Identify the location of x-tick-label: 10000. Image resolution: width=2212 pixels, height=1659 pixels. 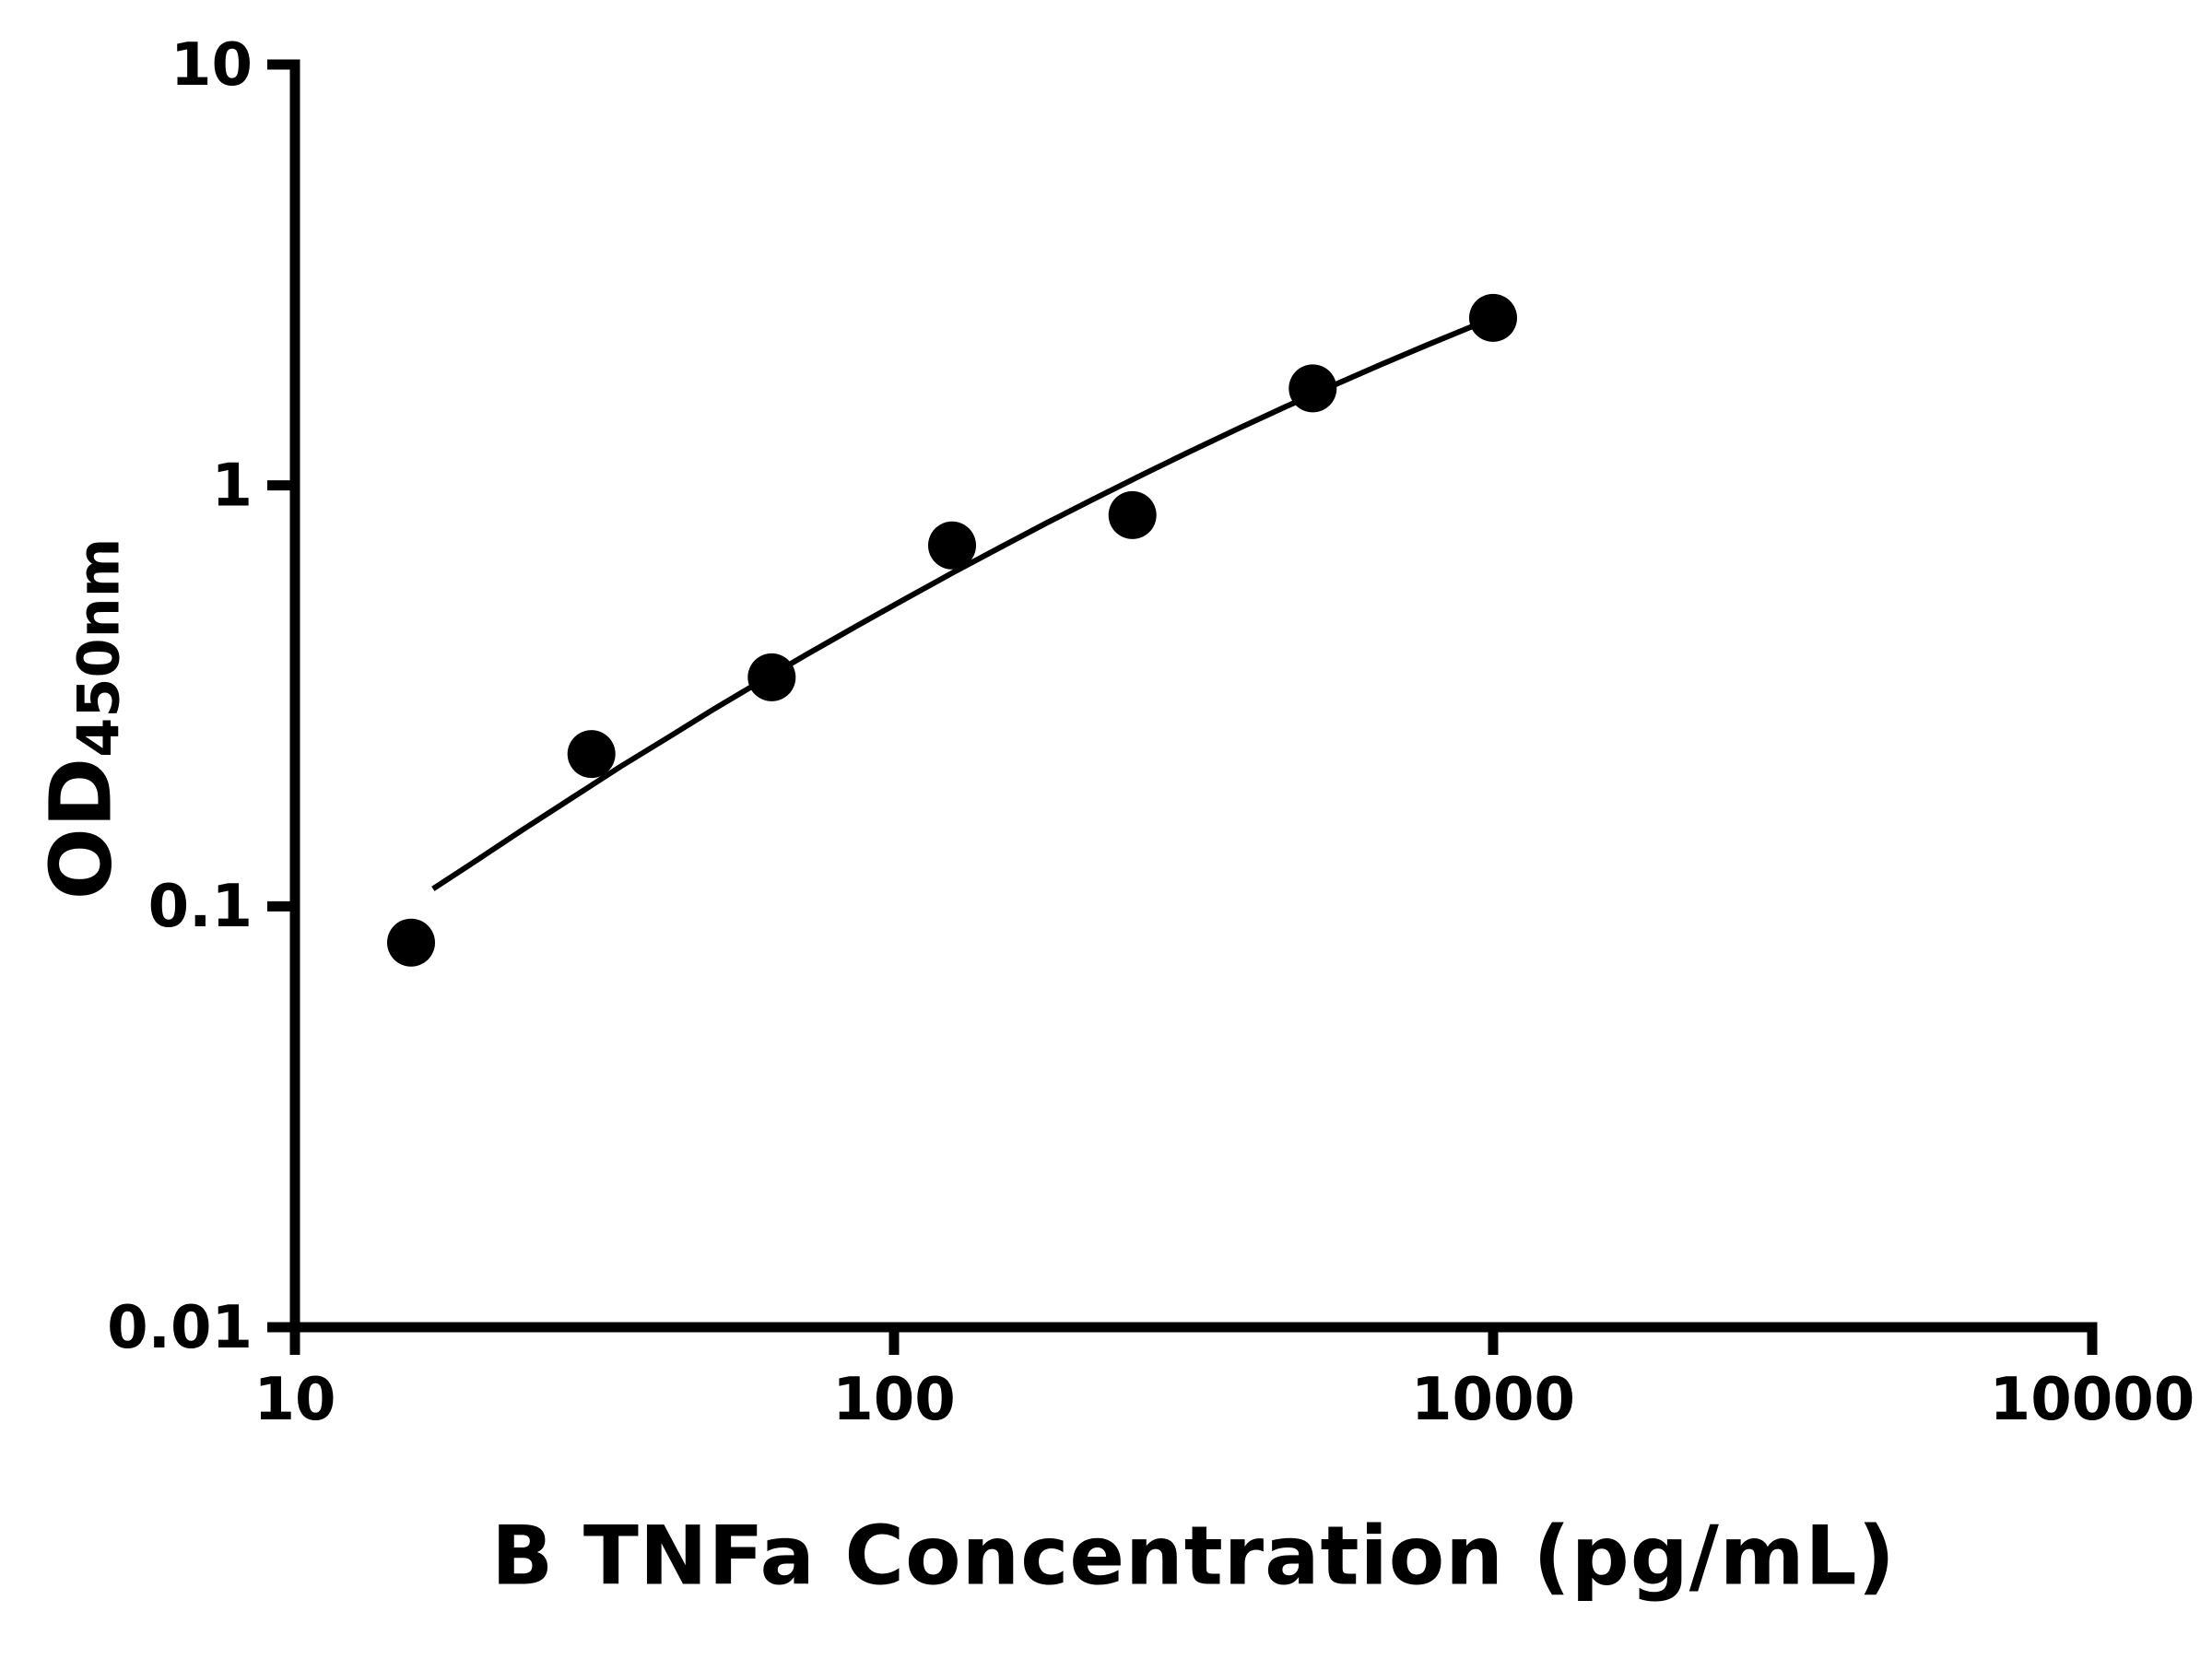
(2092, 1400).